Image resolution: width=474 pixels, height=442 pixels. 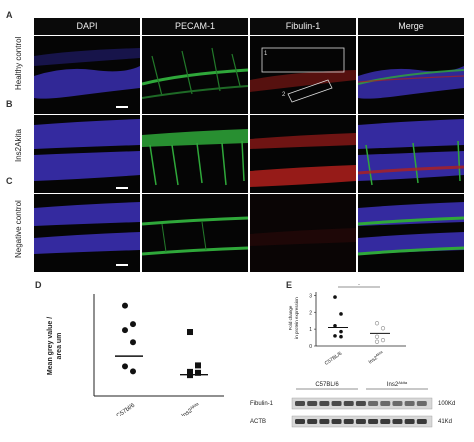 What do you see at coordinates (195, 26) in the screenshot?
I see `column-header-pecam: PECAM-1` at bounding box center [195, 26].